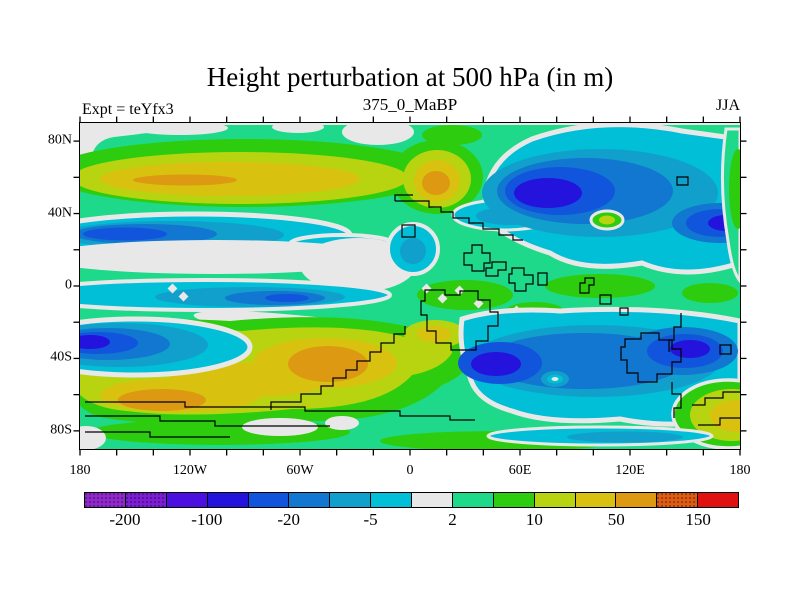  What do you see at coordinates (59, 140) in the screenshot?
I see `y-axis-tick-label: 80N` at bounding box center [59, 140].